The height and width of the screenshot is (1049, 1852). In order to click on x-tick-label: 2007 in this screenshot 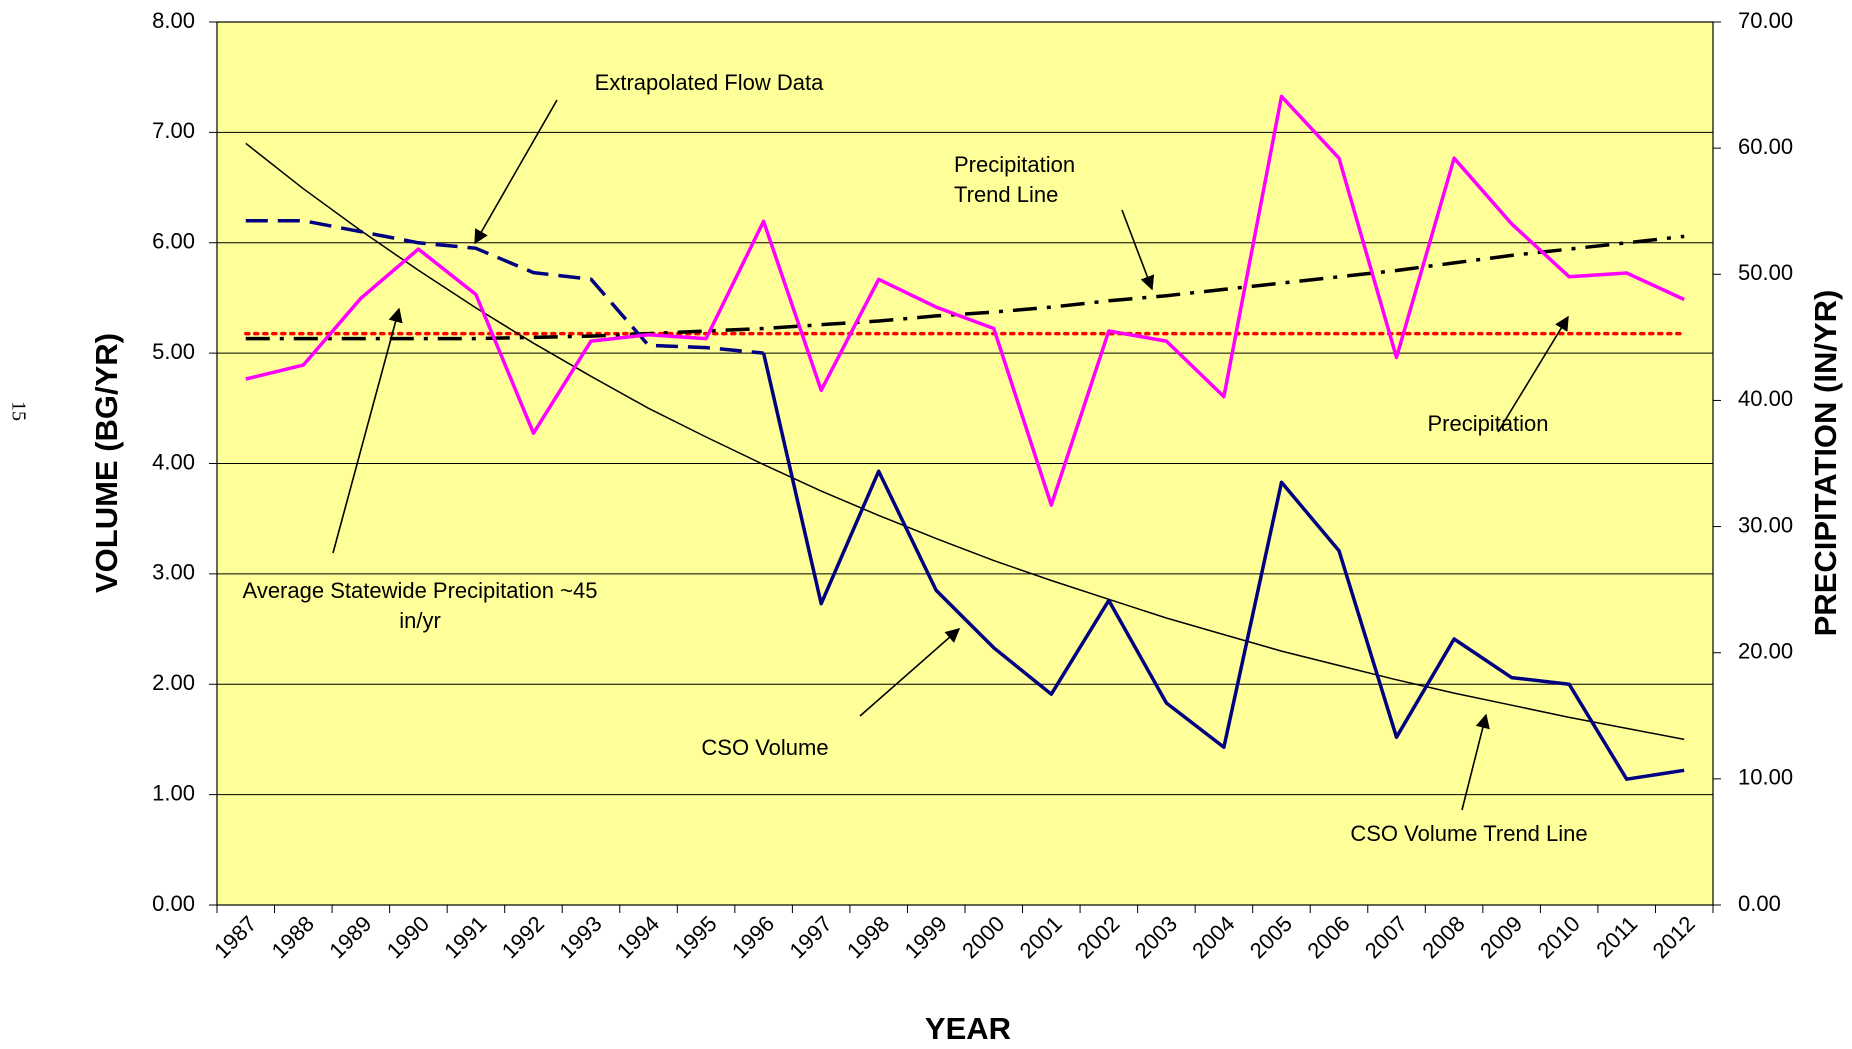, I will do `click(1386, 937)`.